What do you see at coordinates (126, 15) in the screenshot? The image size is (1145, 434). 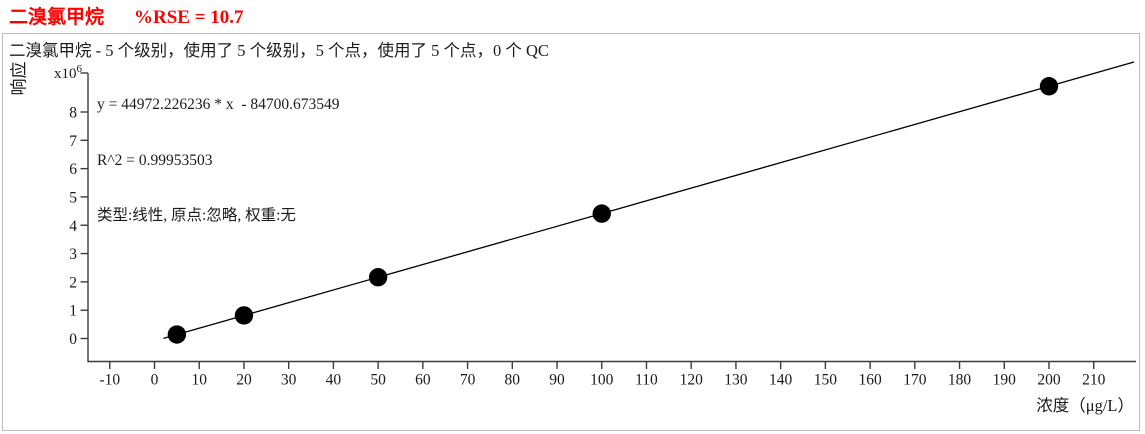 I see `panel-title: 二溴氯甲烷 %RSE = 10.7` at bounding box center [126, 15].